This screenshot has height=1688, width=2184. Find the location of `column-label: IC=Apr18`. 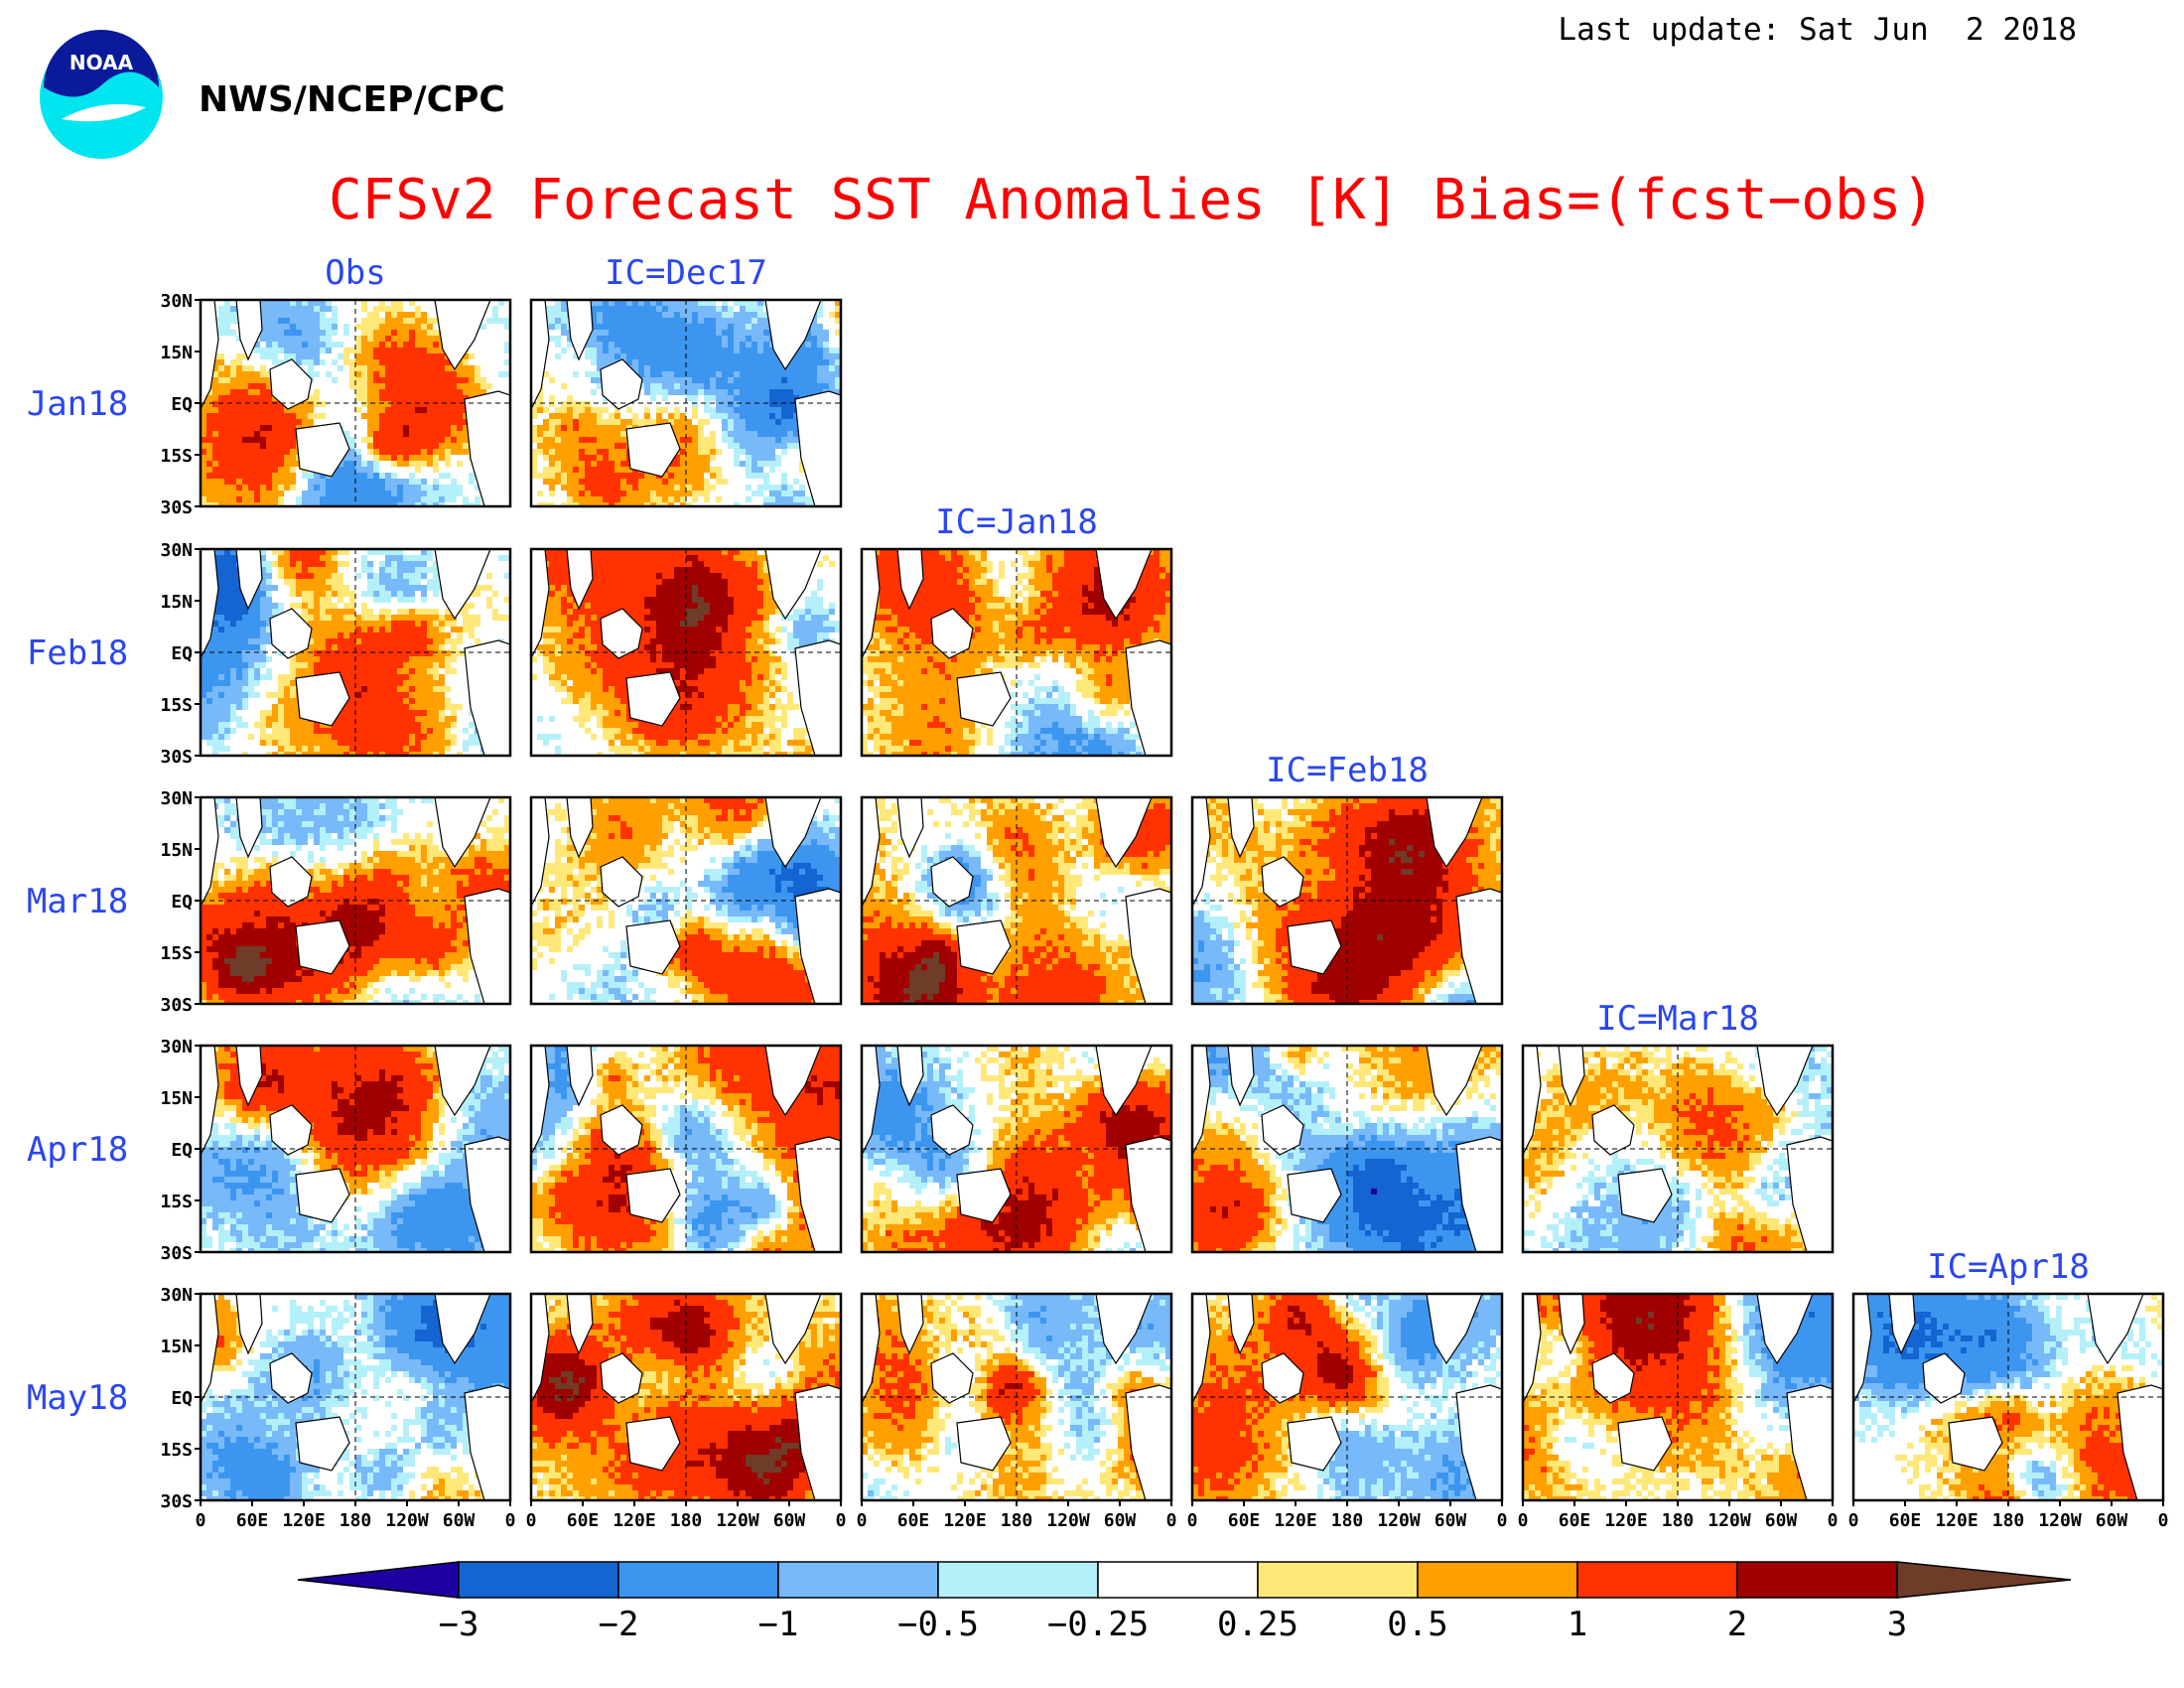

column-label: IC=Apr18 is located at coordinates (2008, 1267).